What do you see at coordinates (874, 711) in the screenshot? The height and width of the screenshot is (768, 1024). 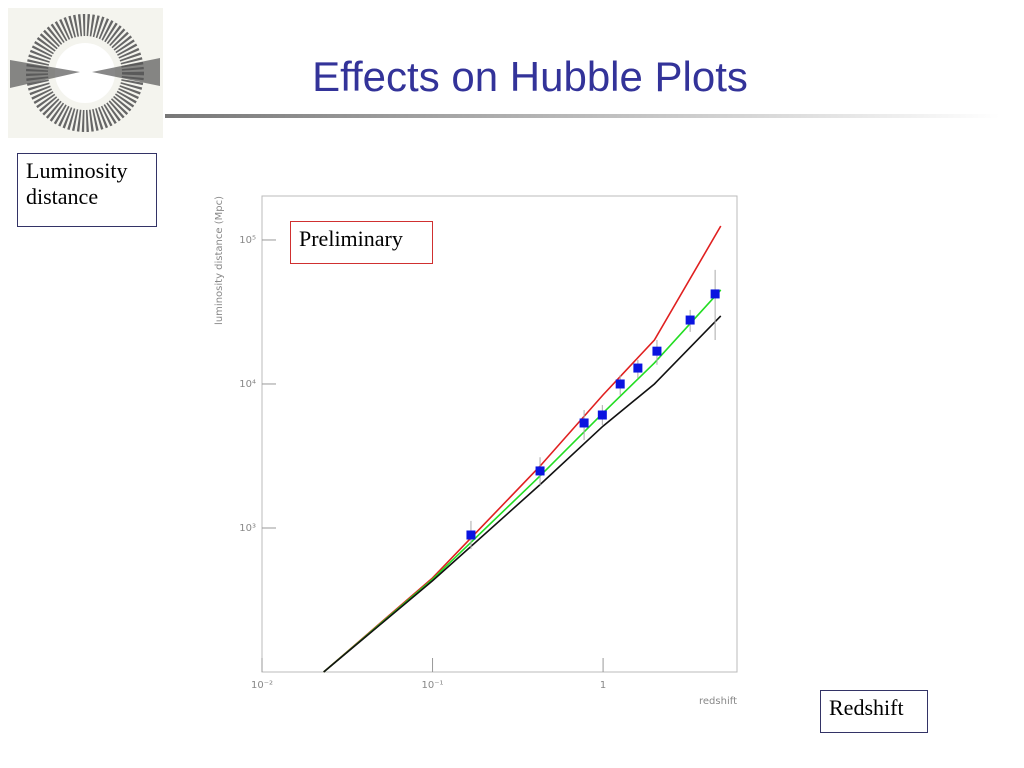 I see `x-box: Redshift` at bounding box center [874, 711].